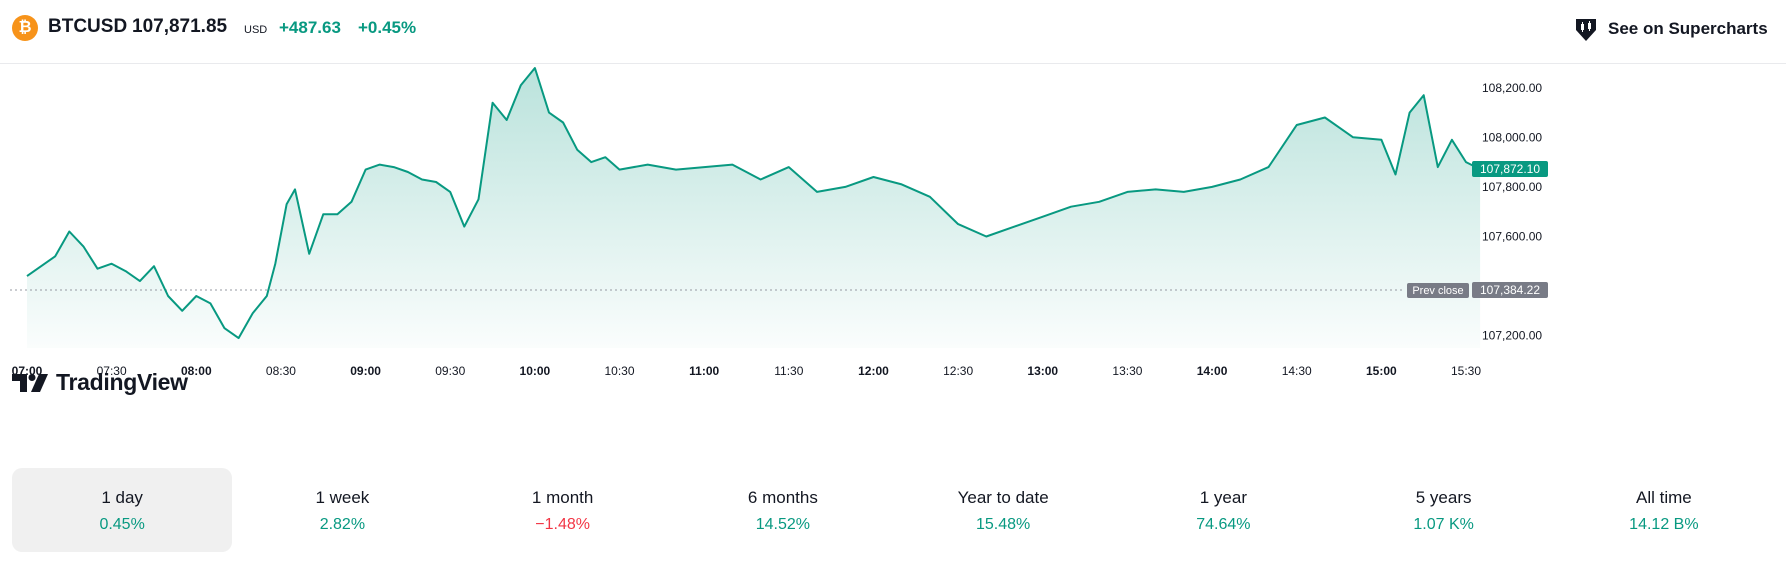 The height and width of the screenshot is (563, 1786). What do you see at coordinates (1664, 510) in the screenshot?
I see `range-button: All time 14.12 B%` at bounding box center [1664, 510].